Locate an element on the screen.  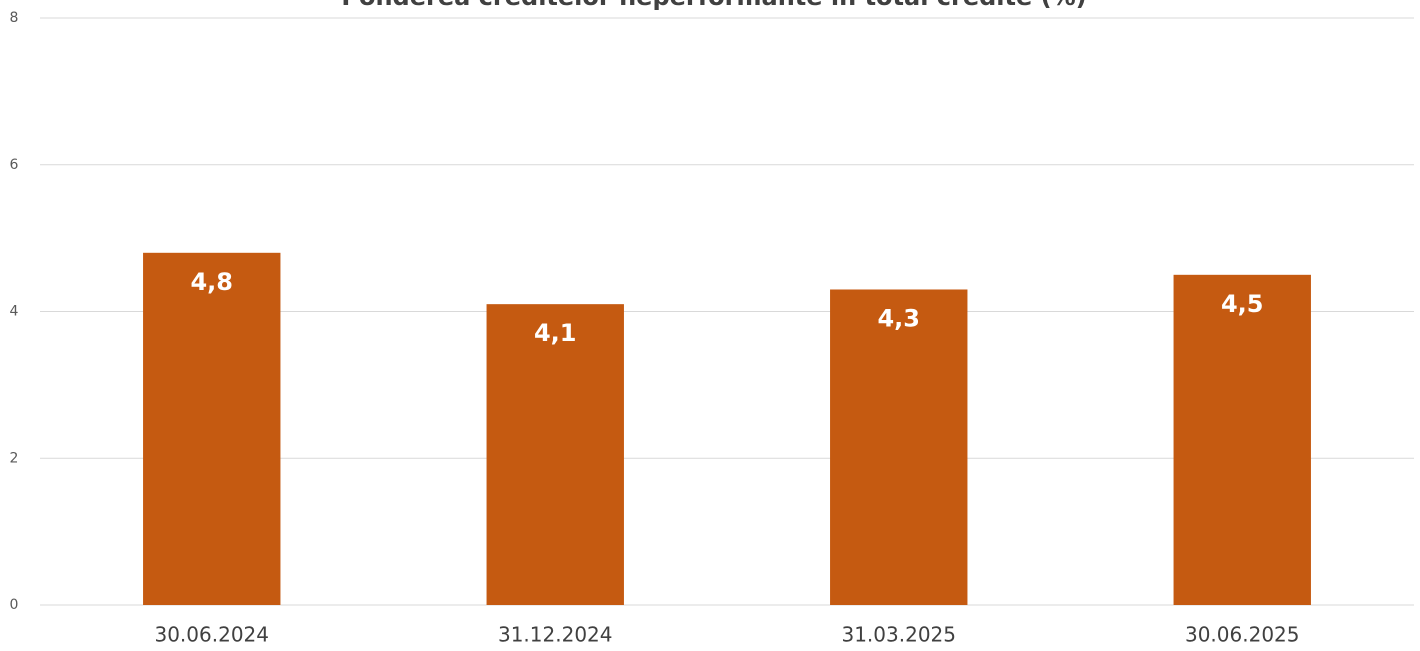
y-tick-label: 4 is located at coordinates (14, 312).